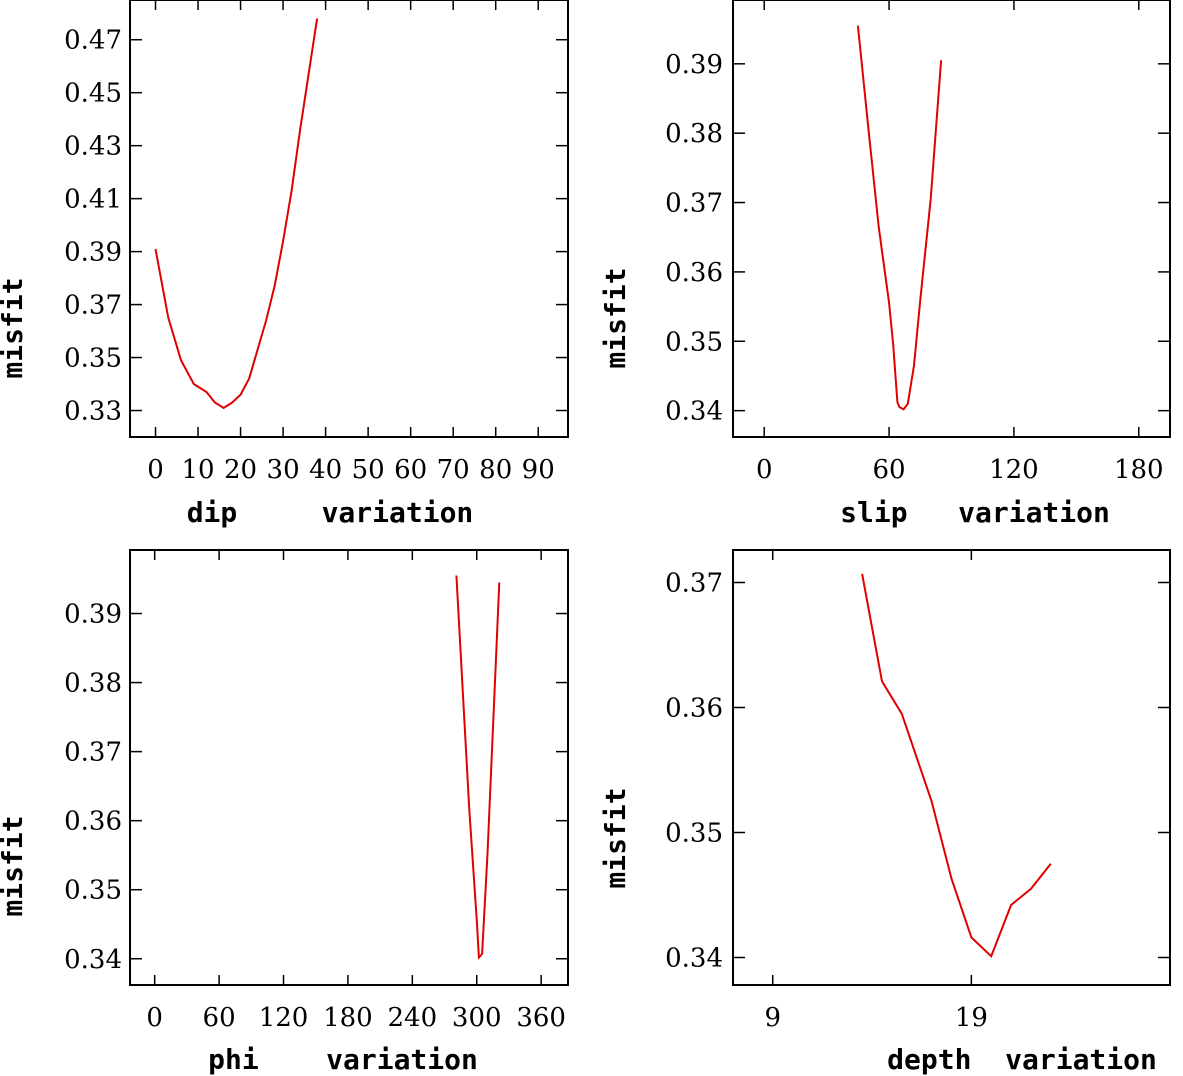  What do you see at coordinates (453, 470) in the screenshot?
I see `x-tick-label: 70` at bounding box center [453, 470].